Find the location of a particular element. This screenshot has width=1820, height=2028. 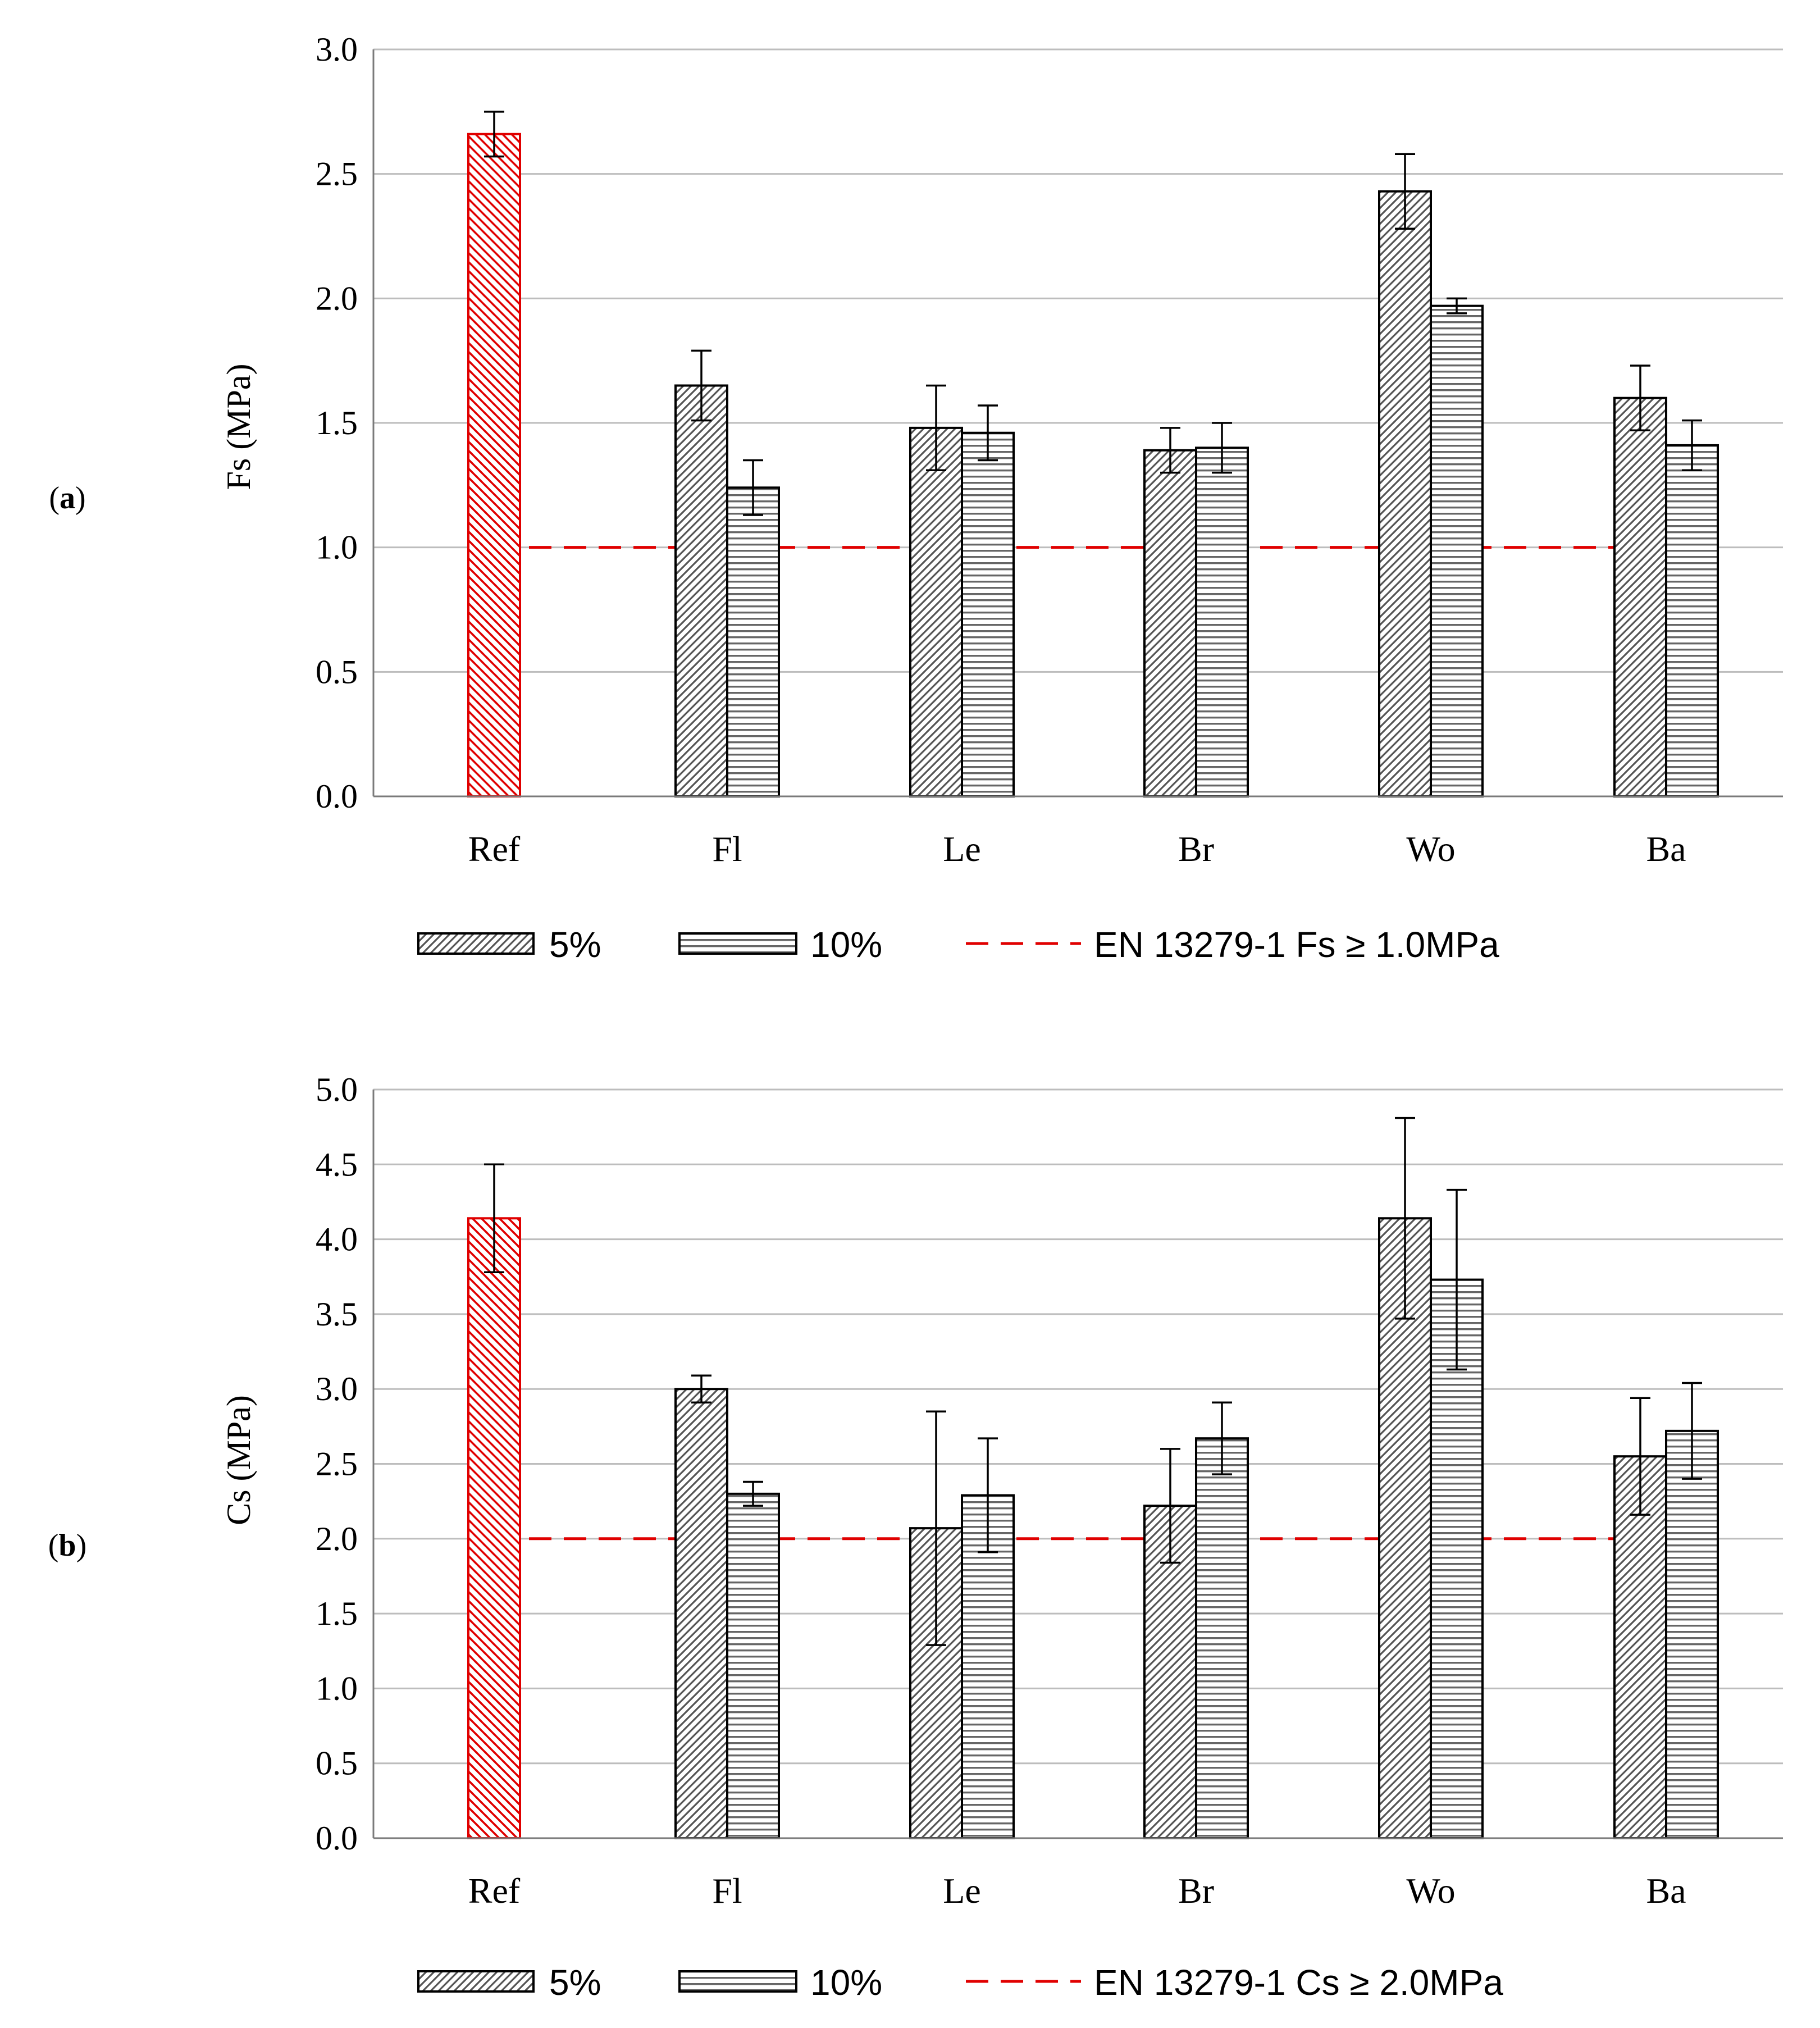

panel-a-label: (a) is located at coordinates (67, 498).